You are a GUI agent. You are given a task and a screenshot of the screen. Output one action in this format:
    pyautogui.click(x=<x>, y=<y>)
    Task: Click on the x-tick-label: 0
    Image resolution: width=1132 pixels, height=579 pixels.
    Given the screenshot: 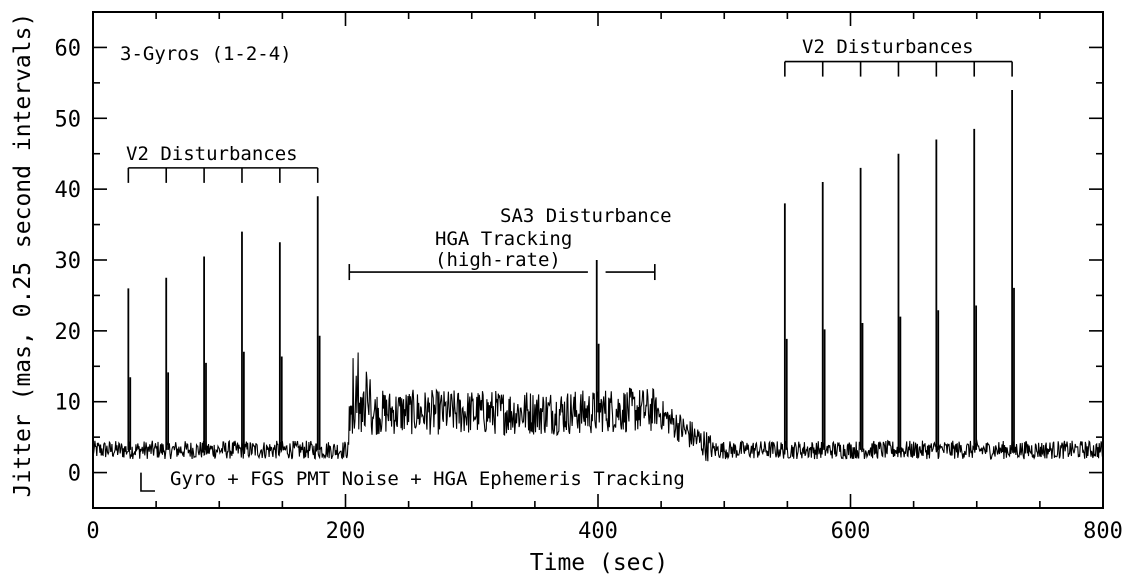 What is the action you would take?
    pyautogui.click(x=92, y=531)
    